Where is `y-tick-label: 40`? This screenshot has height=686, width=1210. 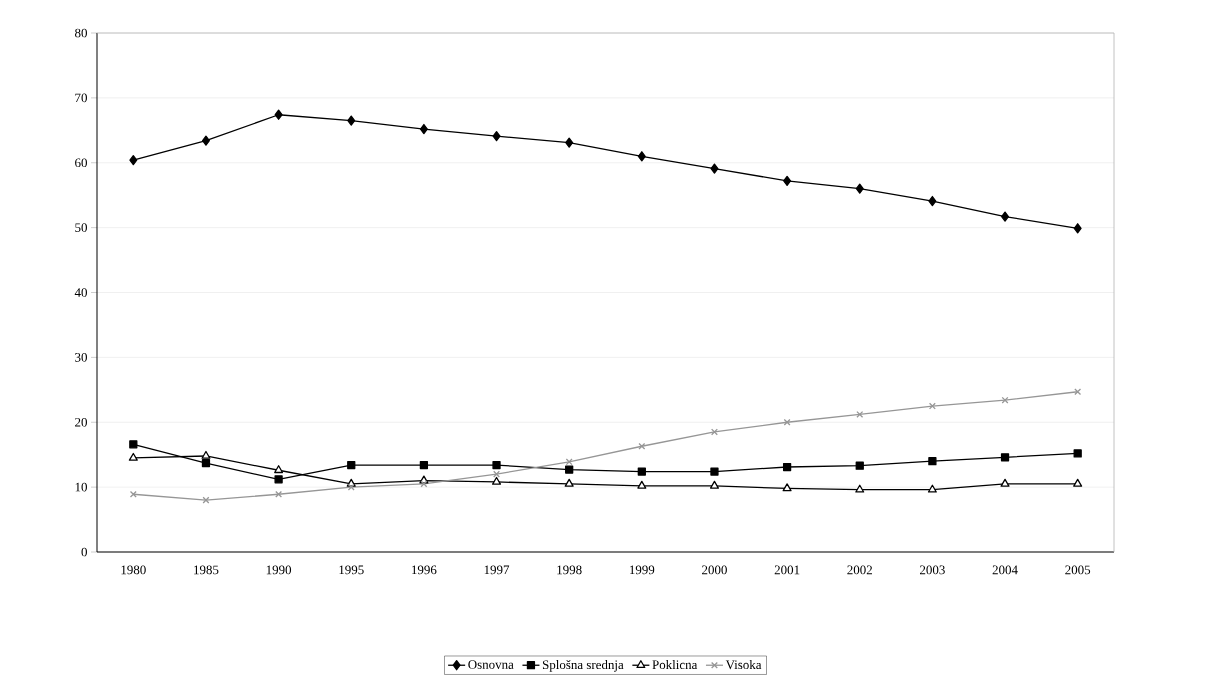
y-tick-label: 40 is located at coordinates (80, 292).